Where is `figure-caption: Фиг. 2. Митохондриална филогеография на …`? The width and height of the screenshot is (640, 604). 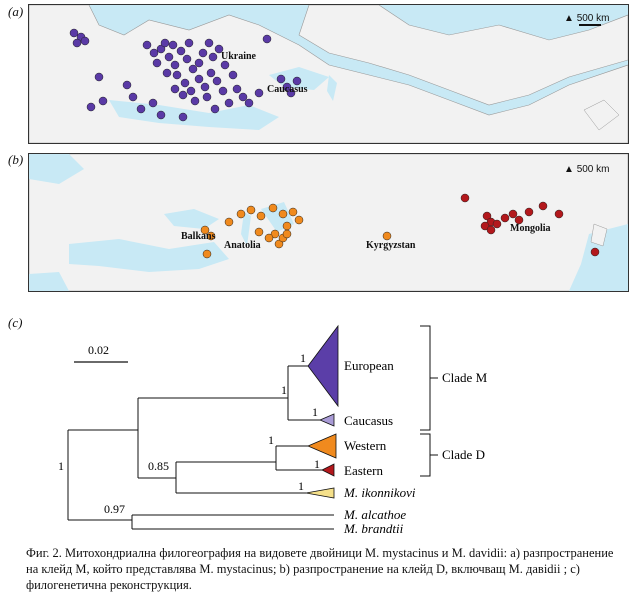 figure-caption: Фиг. 2. Митохондриална филогеография на … is located at coordinates (320, 569).